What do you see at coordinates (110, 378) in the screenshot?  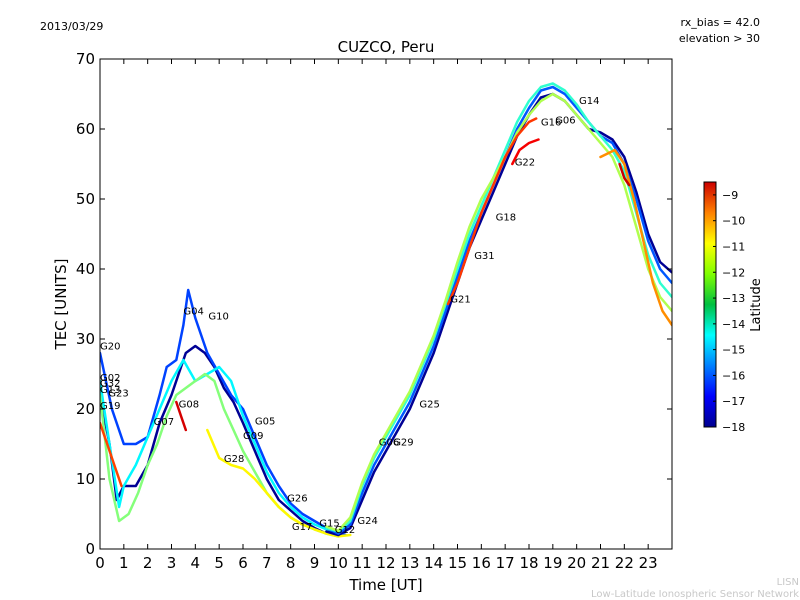 I see `satellite-label: G02` at bounding box center [110, 378].